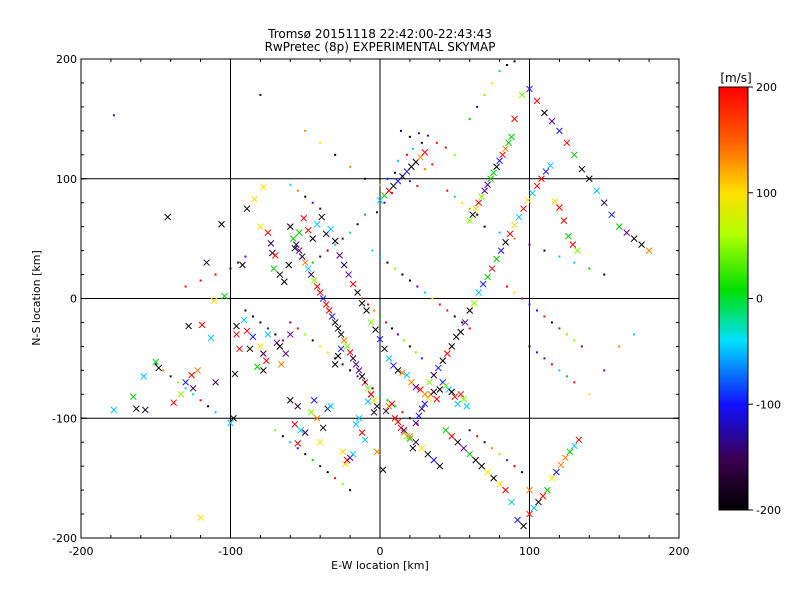  I want to click on x-tick-label: 0, so click(380, 551).